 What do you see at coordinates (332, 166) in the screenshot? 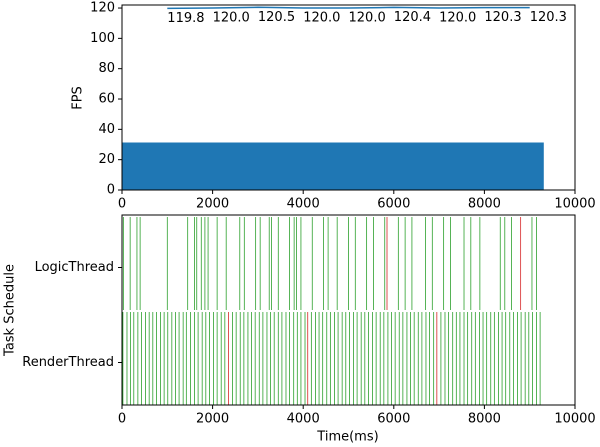
I see `fps-area` at bounding box center [332, 166].